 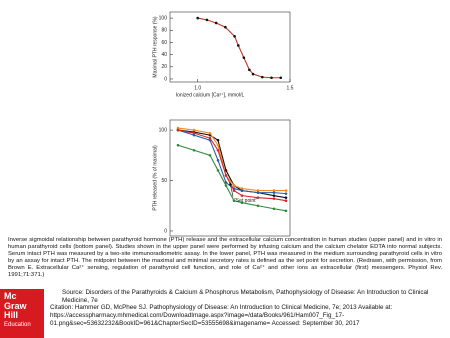 What do you see at coordinates (11, 315) in the screenshot?
I see `logo-line: Hill` at bounding box center [11, 315].